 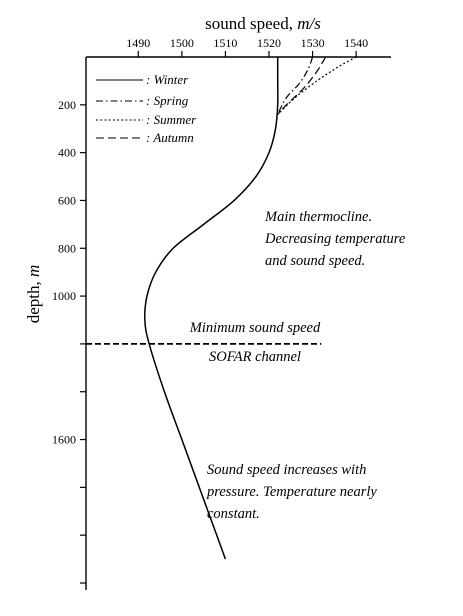 What do you see at coordinates (255, 328) in the screenshot?
I see `annotation-minimum-sound-speed-line: Minimum sound speed` at bounding box center [255, 328].